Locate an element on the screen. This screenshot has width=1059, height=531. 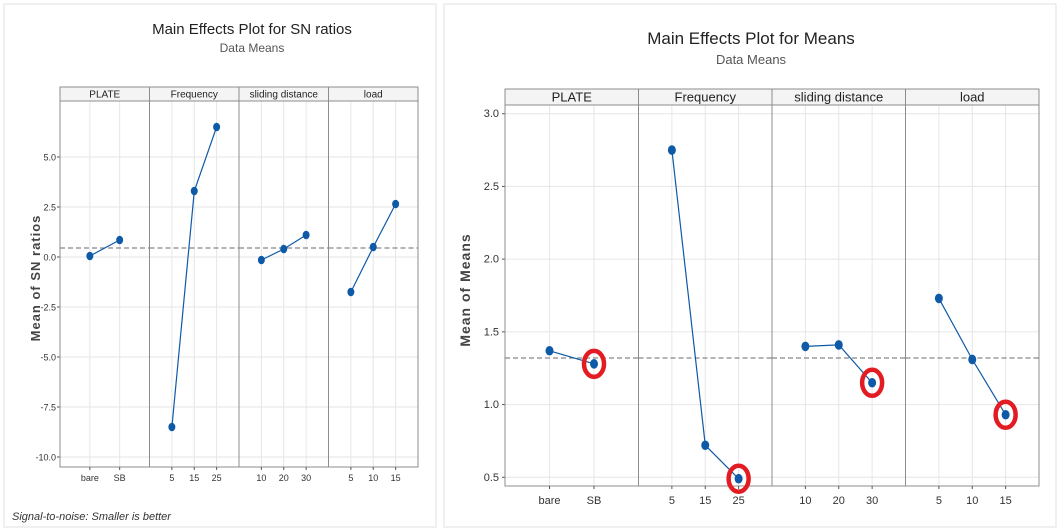
footnote-sn: Signal-to-noise: Smaller is better is located at coordinates (92, 517).